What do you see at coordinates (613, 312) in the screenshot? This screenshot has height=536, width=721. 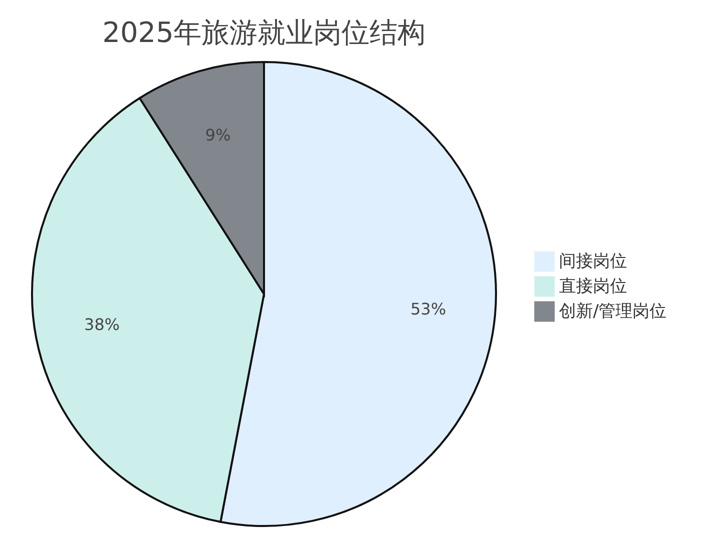 I see `legend-label: 创新/管理岗位` at bounding box center [613, 312].